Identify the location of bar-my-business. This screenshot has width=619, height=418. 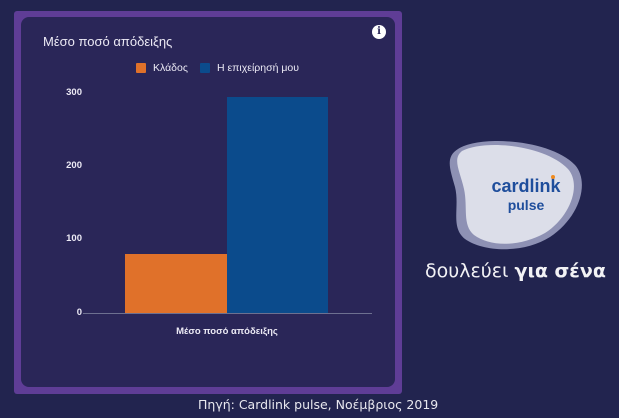
(277, 204).